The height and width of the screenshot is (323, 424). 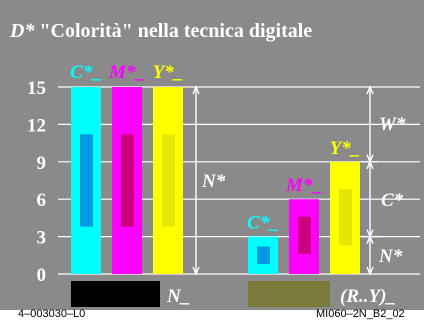 I want to click on footer-right: MI060–2N_B2_02, so click(x=360, y=314).